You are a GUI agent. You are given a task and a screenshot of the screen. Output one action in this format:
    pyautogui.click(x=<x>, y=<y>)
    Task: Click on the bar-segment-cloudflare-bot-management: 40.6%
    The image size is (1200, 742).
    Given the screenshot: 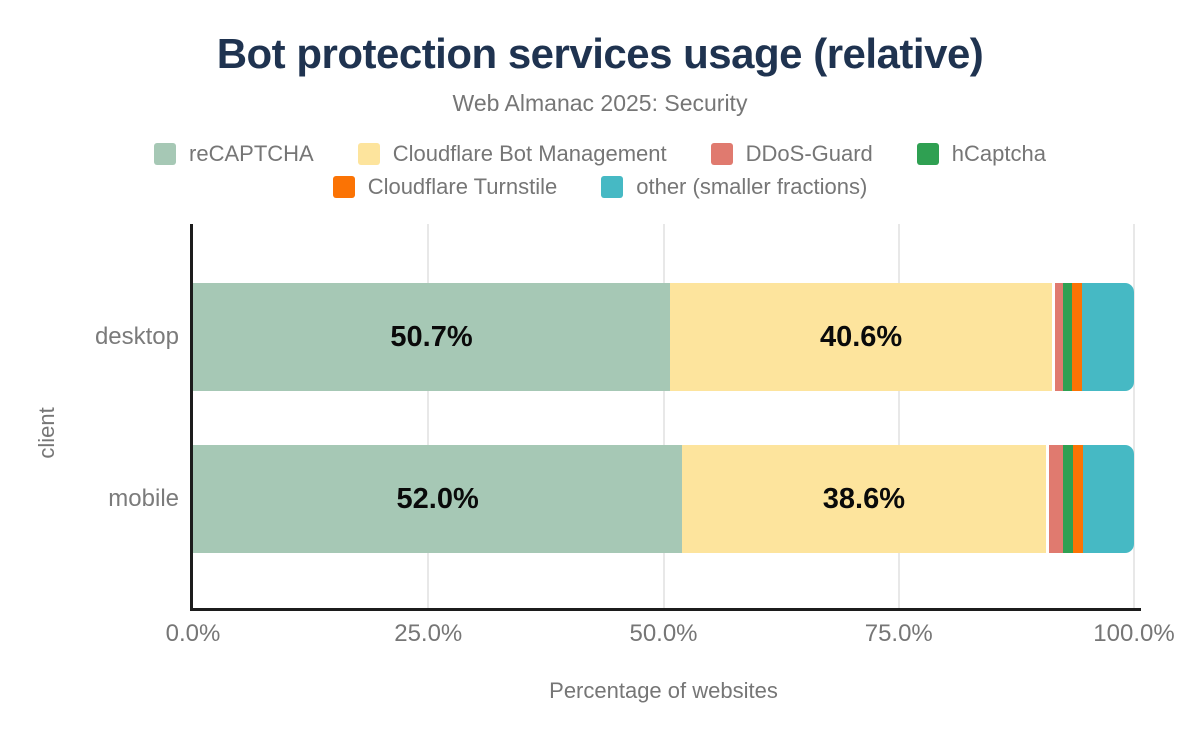 What is the action you would take?
    pyautogui.click(x=861, y=337)
    